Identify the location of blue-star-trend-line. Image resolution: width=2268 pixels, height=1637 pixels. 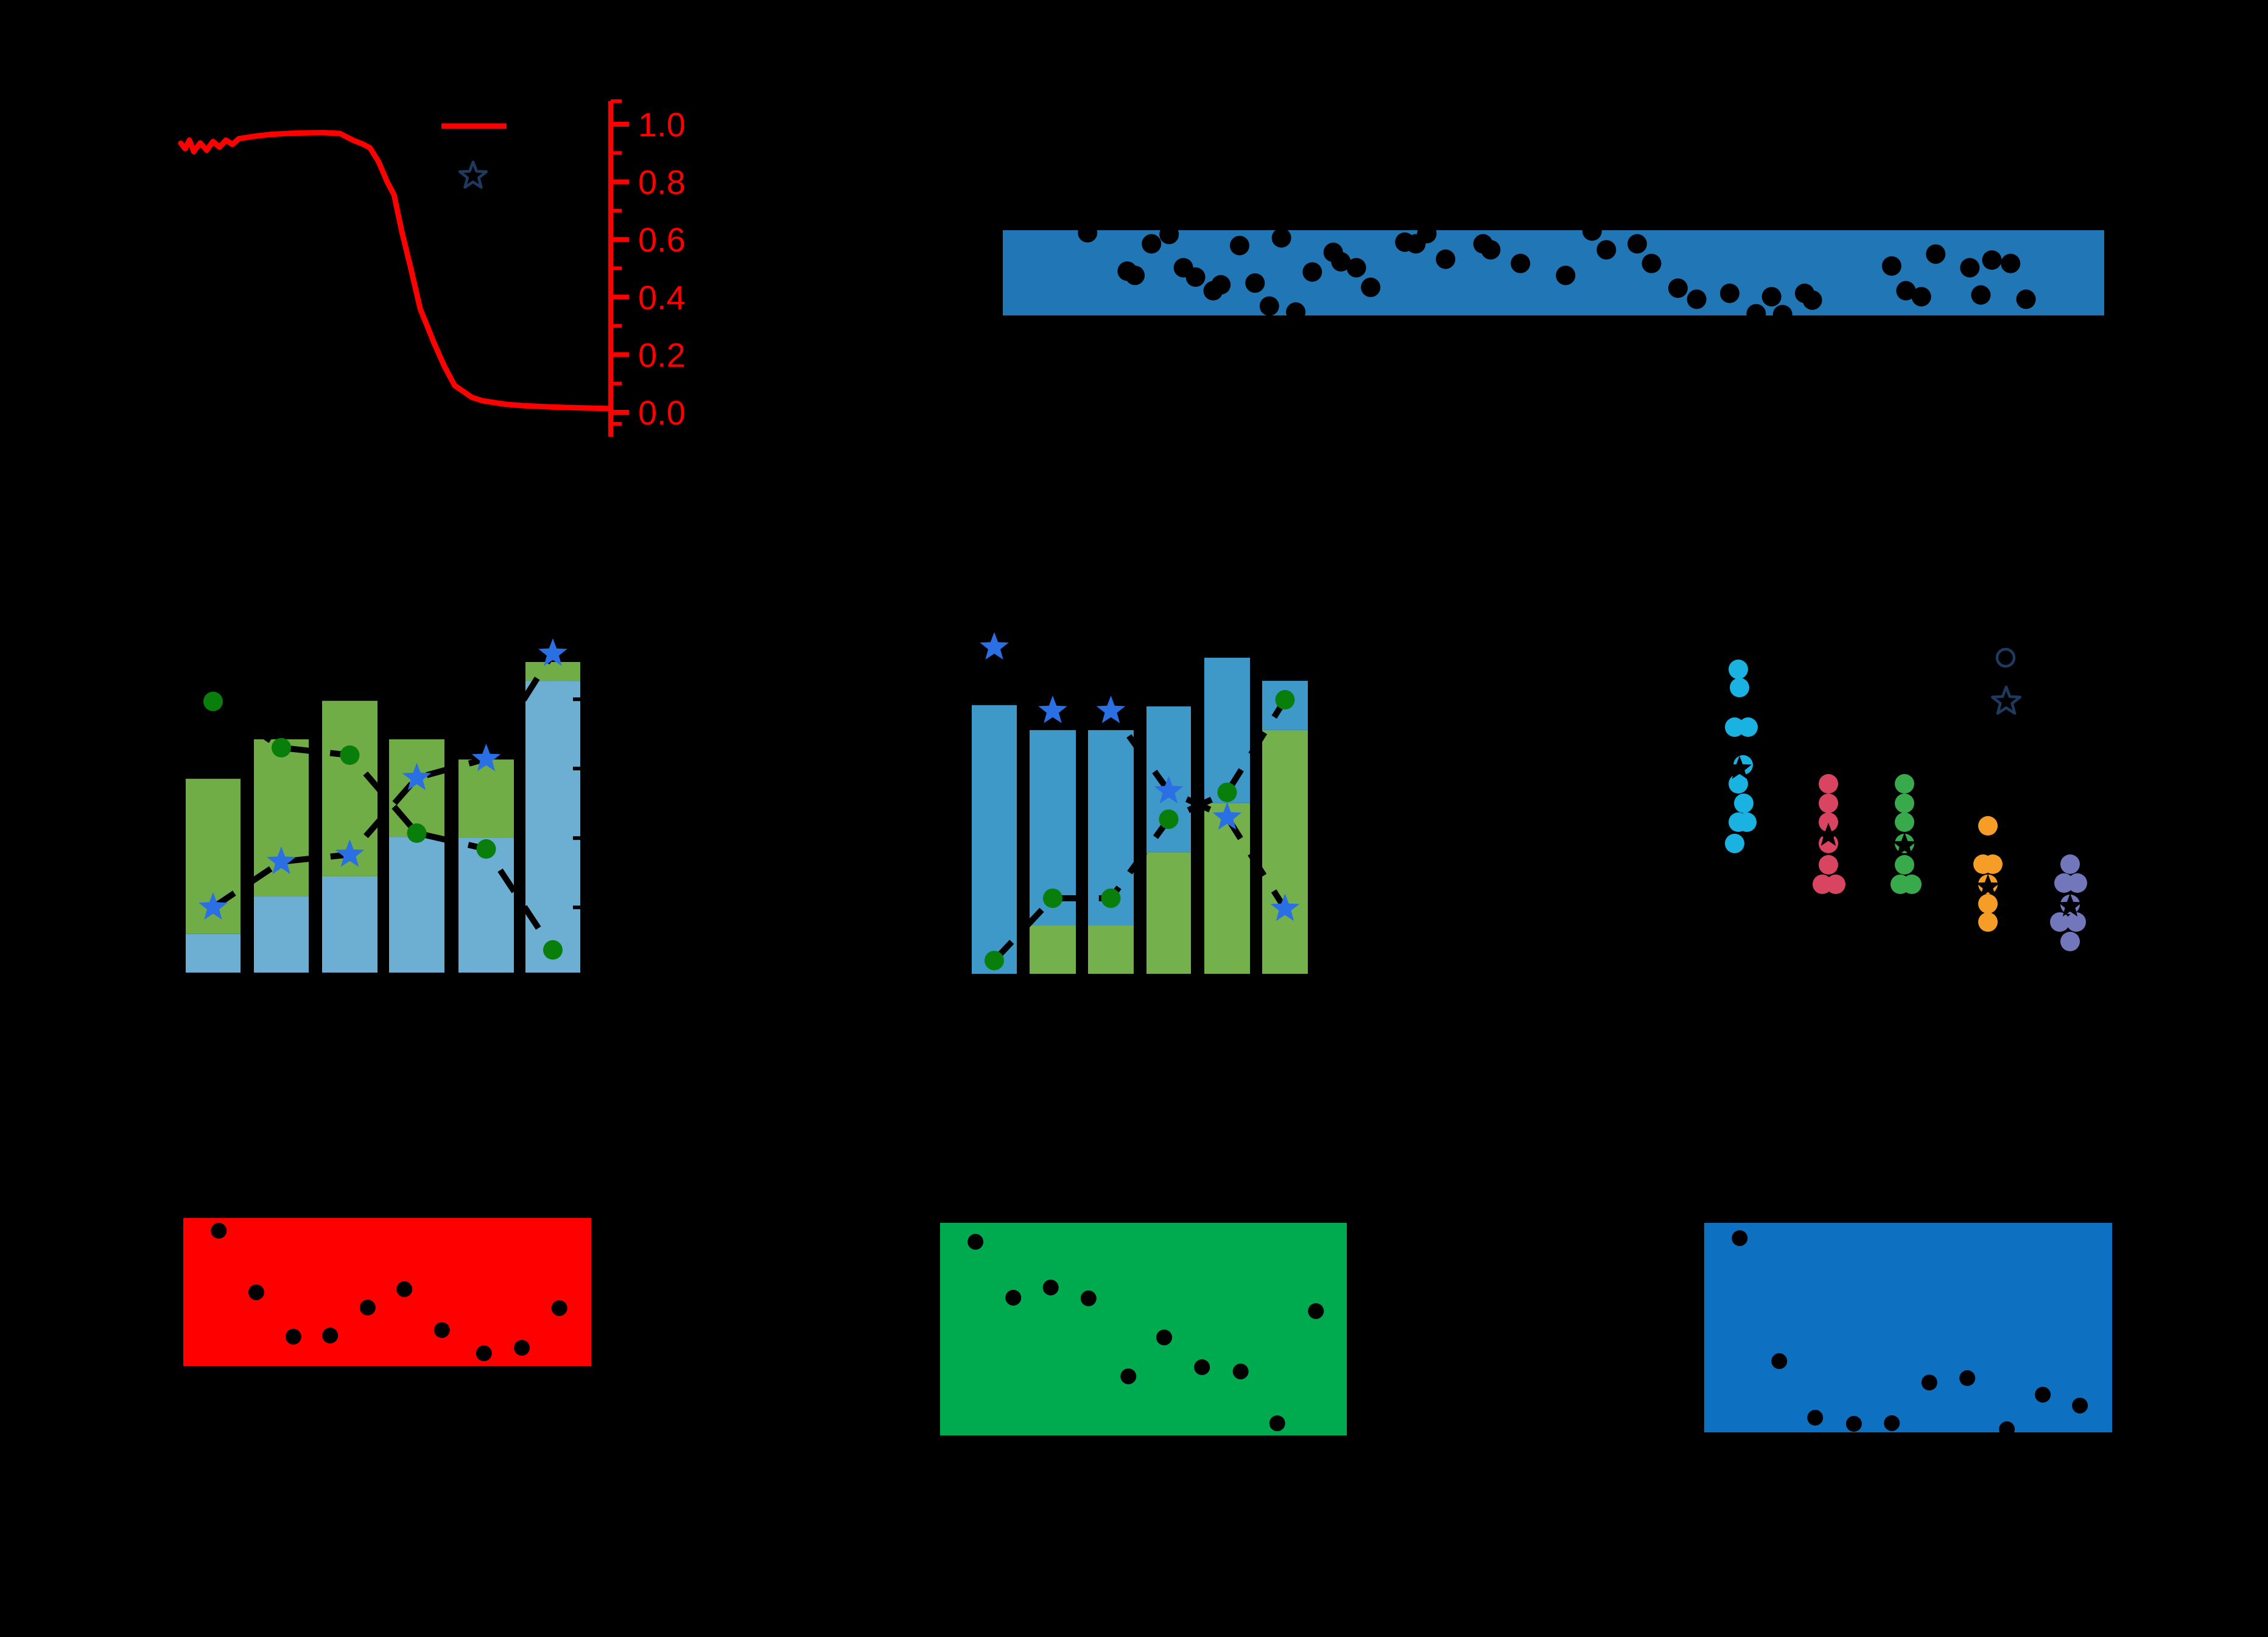
(1140, 778).